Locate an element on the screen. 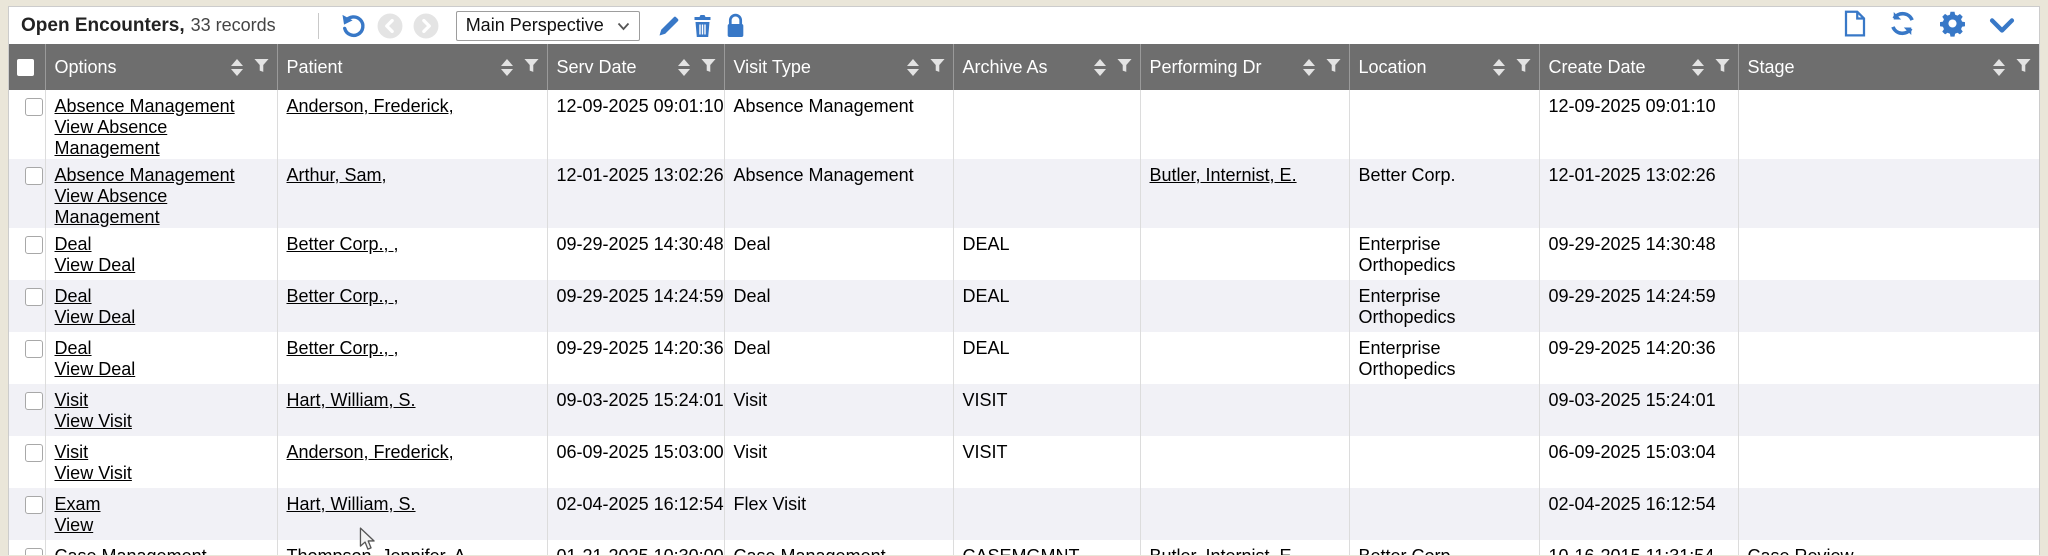 The width and height of the screenshot is (2048, 556). cell-checkbox is located at coordinates (27, 358).